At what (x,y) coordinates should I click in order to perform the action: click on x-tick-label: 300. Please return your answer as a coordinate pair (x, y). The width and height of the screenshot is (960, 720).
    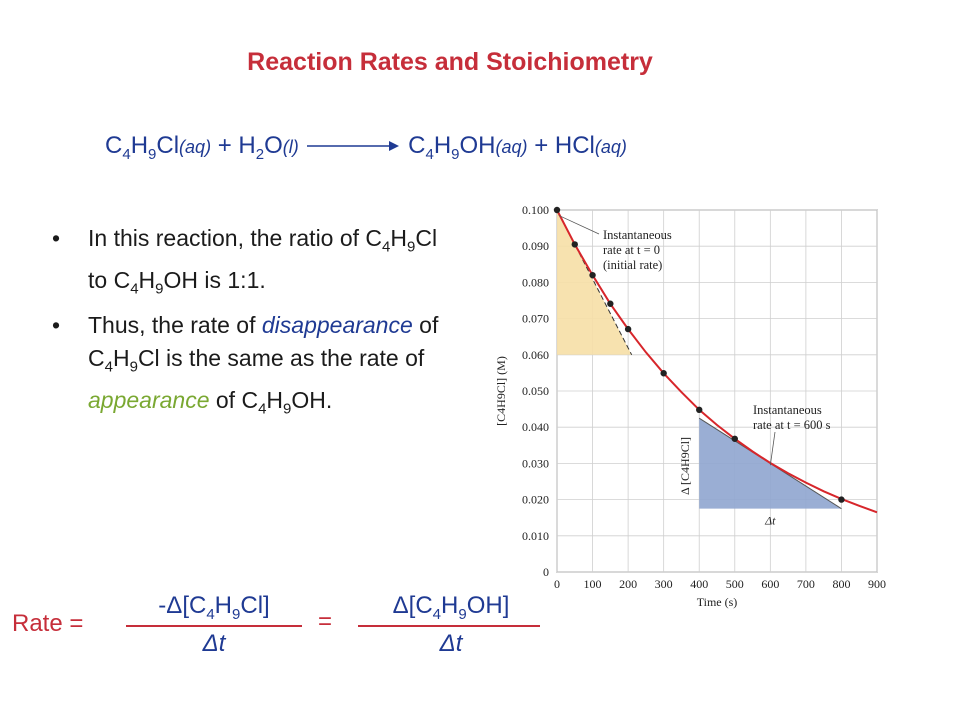
    Looking at the image, I should click on (664, 584).